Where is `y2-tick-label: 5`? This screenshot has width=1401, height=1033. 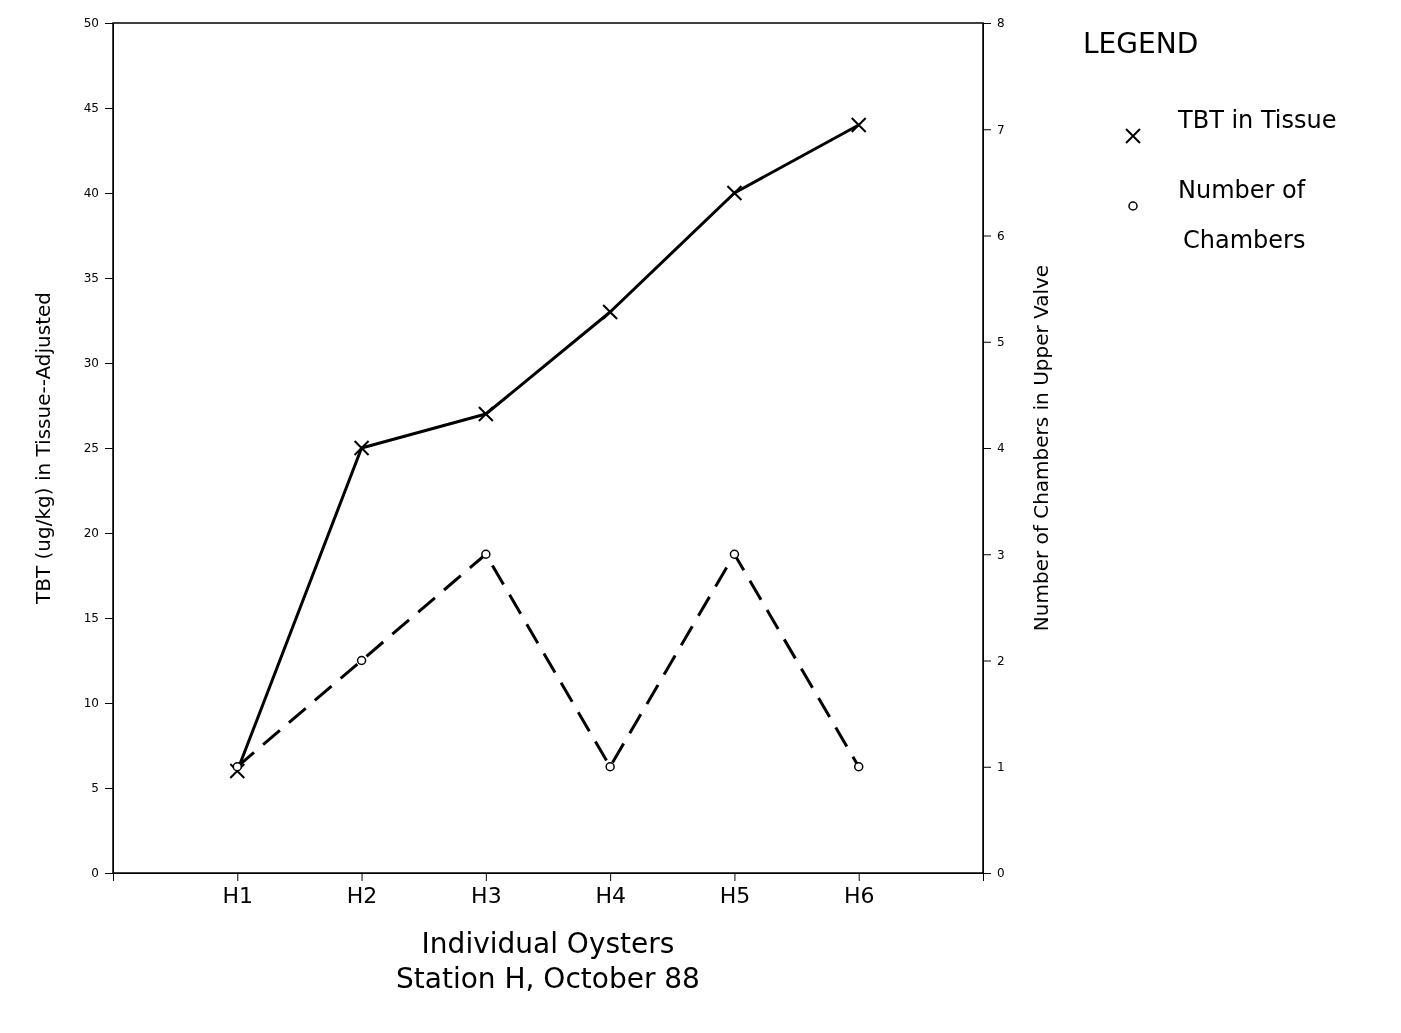
y2-tick-label: 5 is located at coordinates (1001, 342).